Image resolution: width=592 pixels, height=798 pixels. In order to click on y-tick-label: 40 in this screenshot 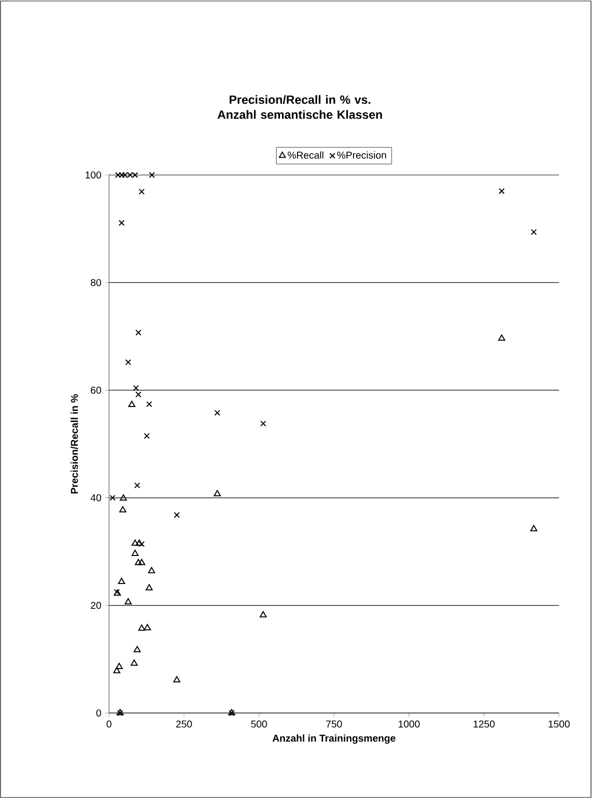, I will do `click(96, 498)`.